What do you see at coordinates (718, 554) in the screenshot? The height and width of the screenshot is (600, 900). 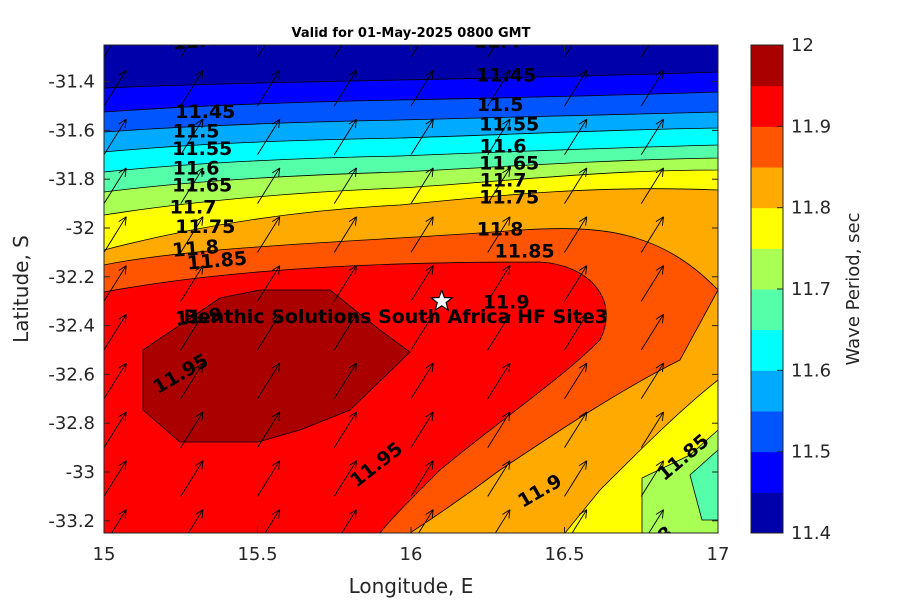 I see `x-tick-label: 17` at bounding box center [718, 554].